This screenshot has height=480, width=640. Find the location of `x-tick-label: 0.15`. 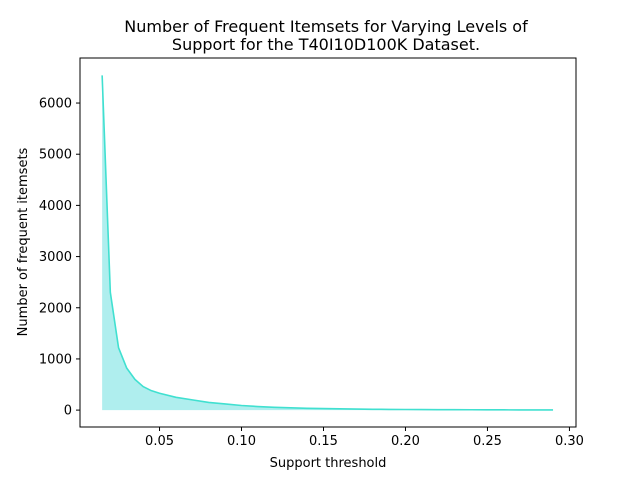

x-tick-label: 0.15 is located at coordinates (323, 441).